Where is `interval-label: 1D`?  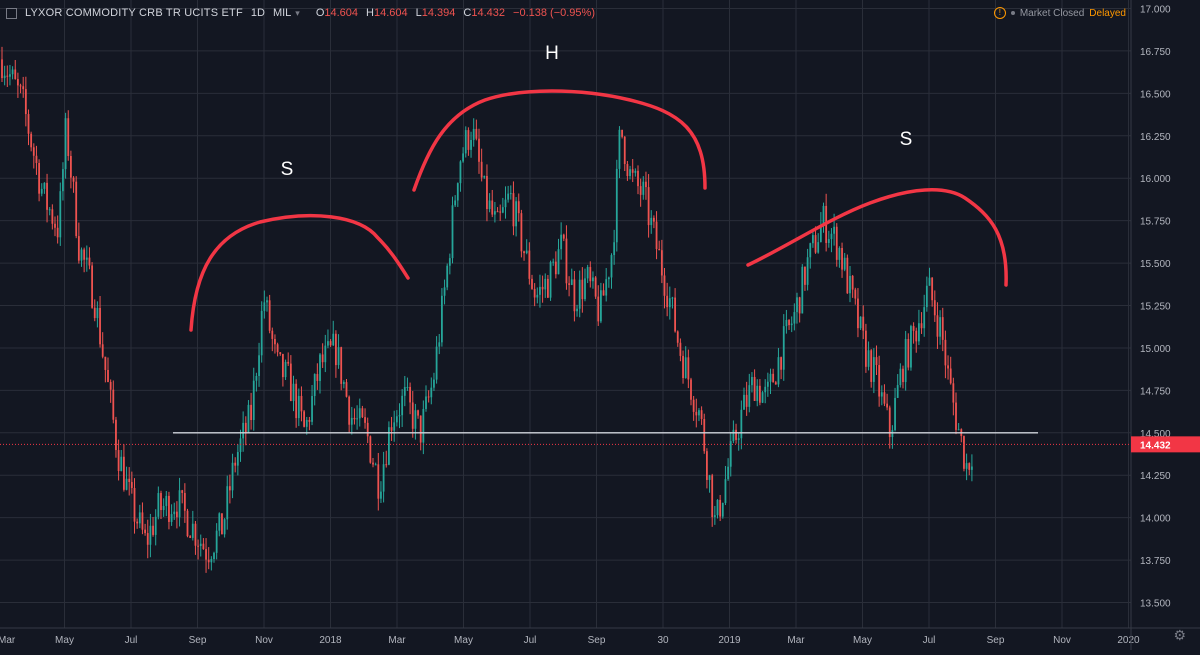 interval-label: 1D is located at coordinates (257, 13).